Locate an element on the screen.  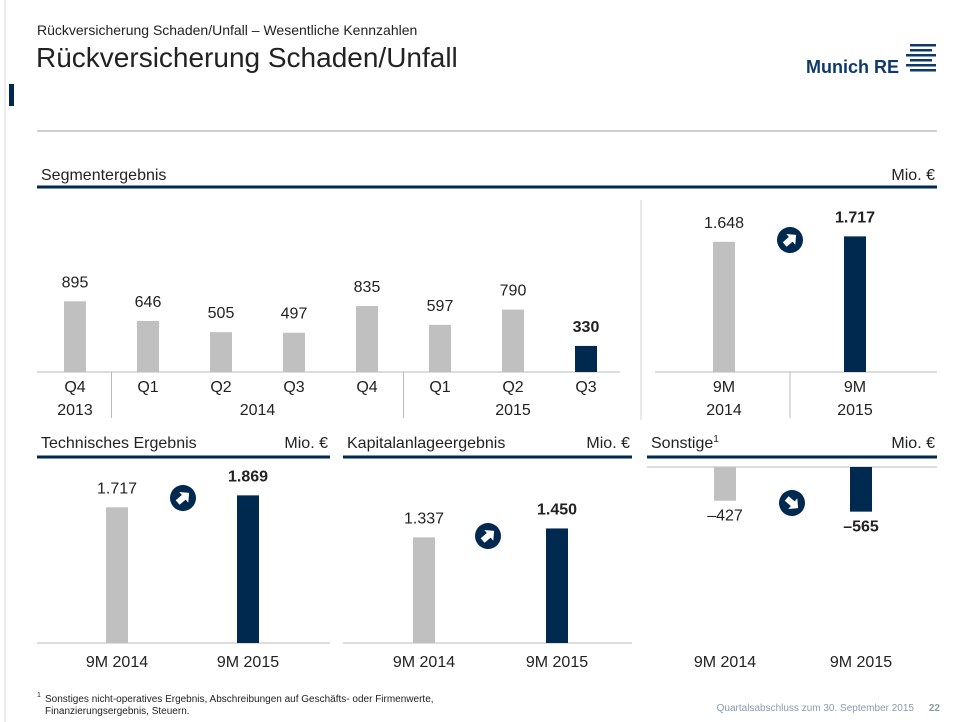
section-title: Sonstige1 is located at coordinates (685, 443).